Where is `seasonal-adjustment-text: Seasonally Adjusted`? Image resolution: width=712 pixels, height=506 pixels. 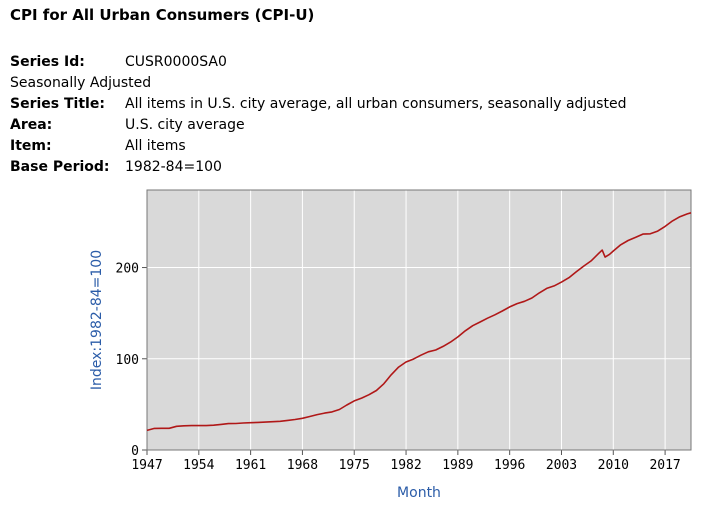 seasonal-adjustment-text: Seasonally Adjusted is located at coordinates (81, 83).